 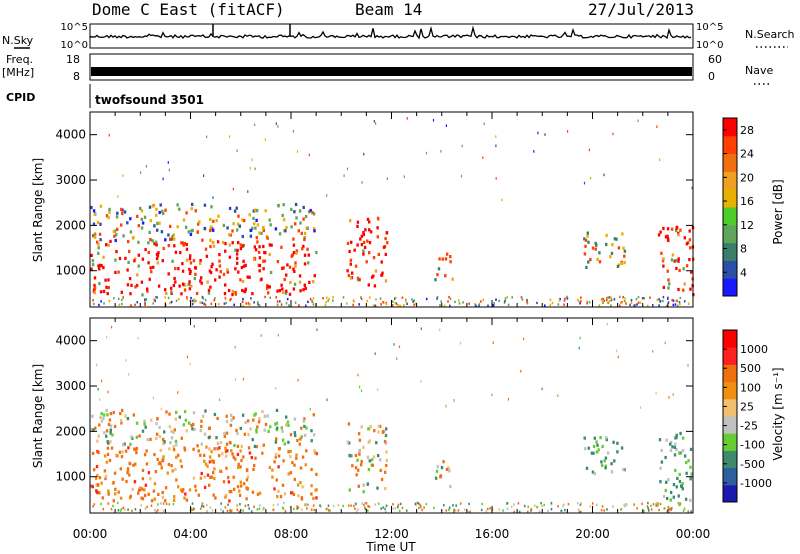 What do you see at coordinates (770, 34) in the screenshot?
I see `nsearch-label: N.Search` at bounding box center [770, 34].